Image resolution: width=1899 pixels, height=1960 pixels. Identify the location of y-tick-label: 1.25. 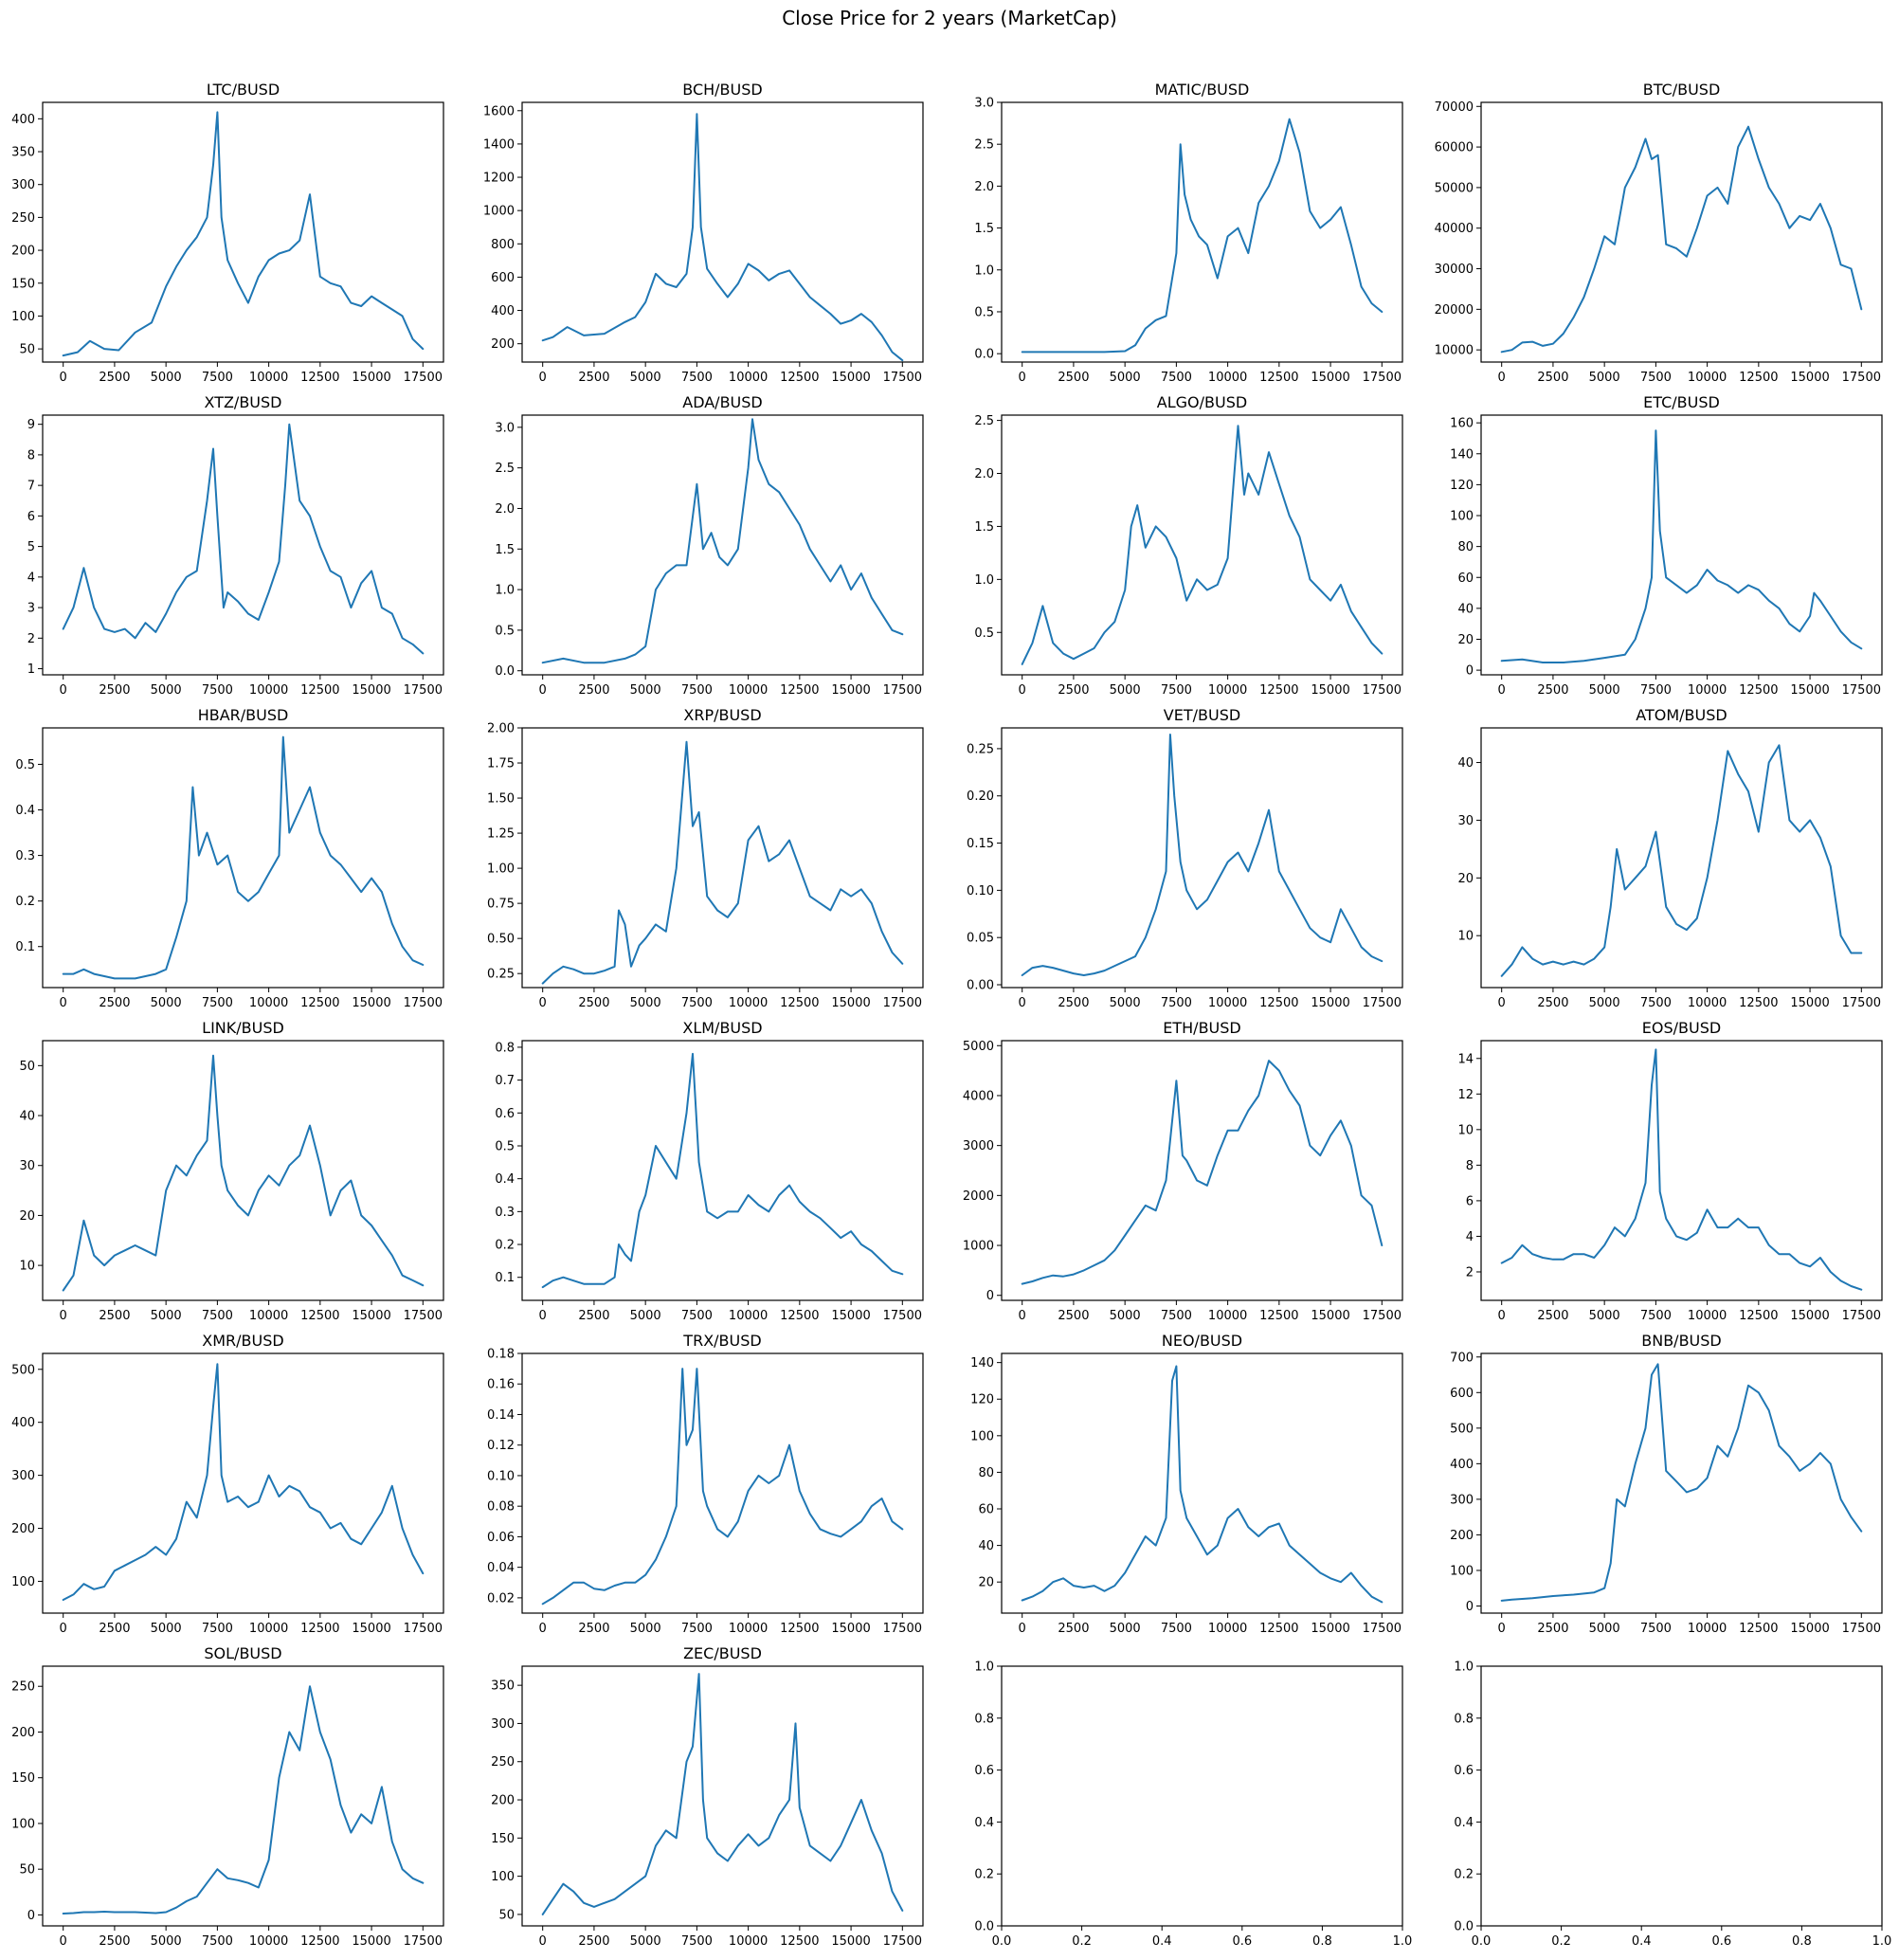
(501, 834).